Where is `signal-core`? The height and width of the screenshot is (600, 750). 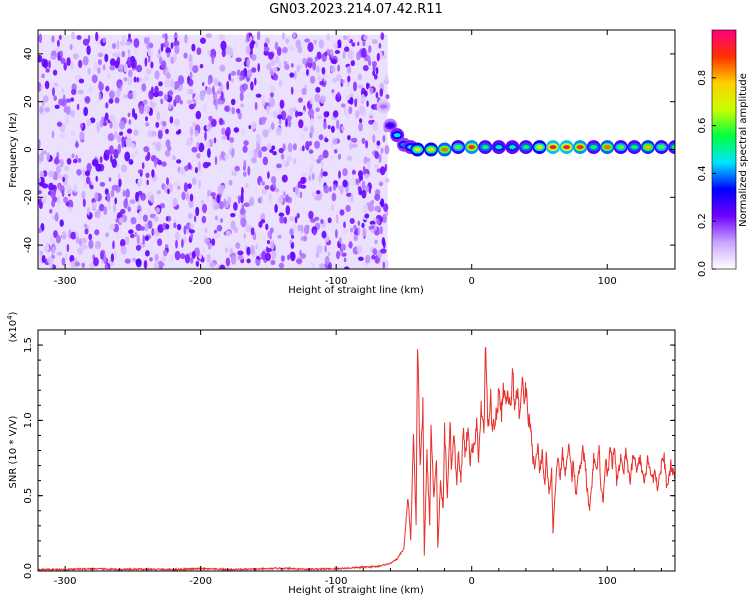
signal-core is located at coordinates (485, 147).